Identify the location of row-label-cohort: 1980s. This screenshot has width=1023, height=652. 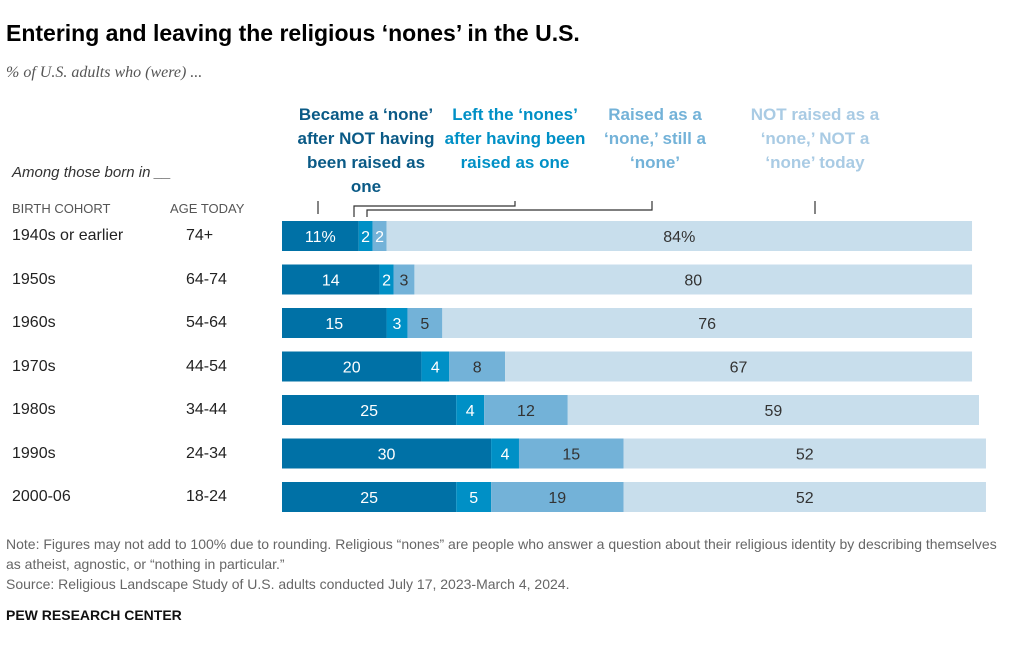
(34, 409).